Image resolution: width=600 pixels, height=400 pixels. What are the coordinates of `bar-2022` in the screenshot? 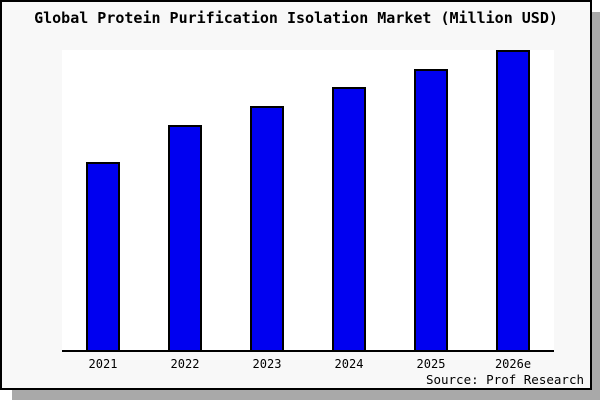 It's located at (185, 237).